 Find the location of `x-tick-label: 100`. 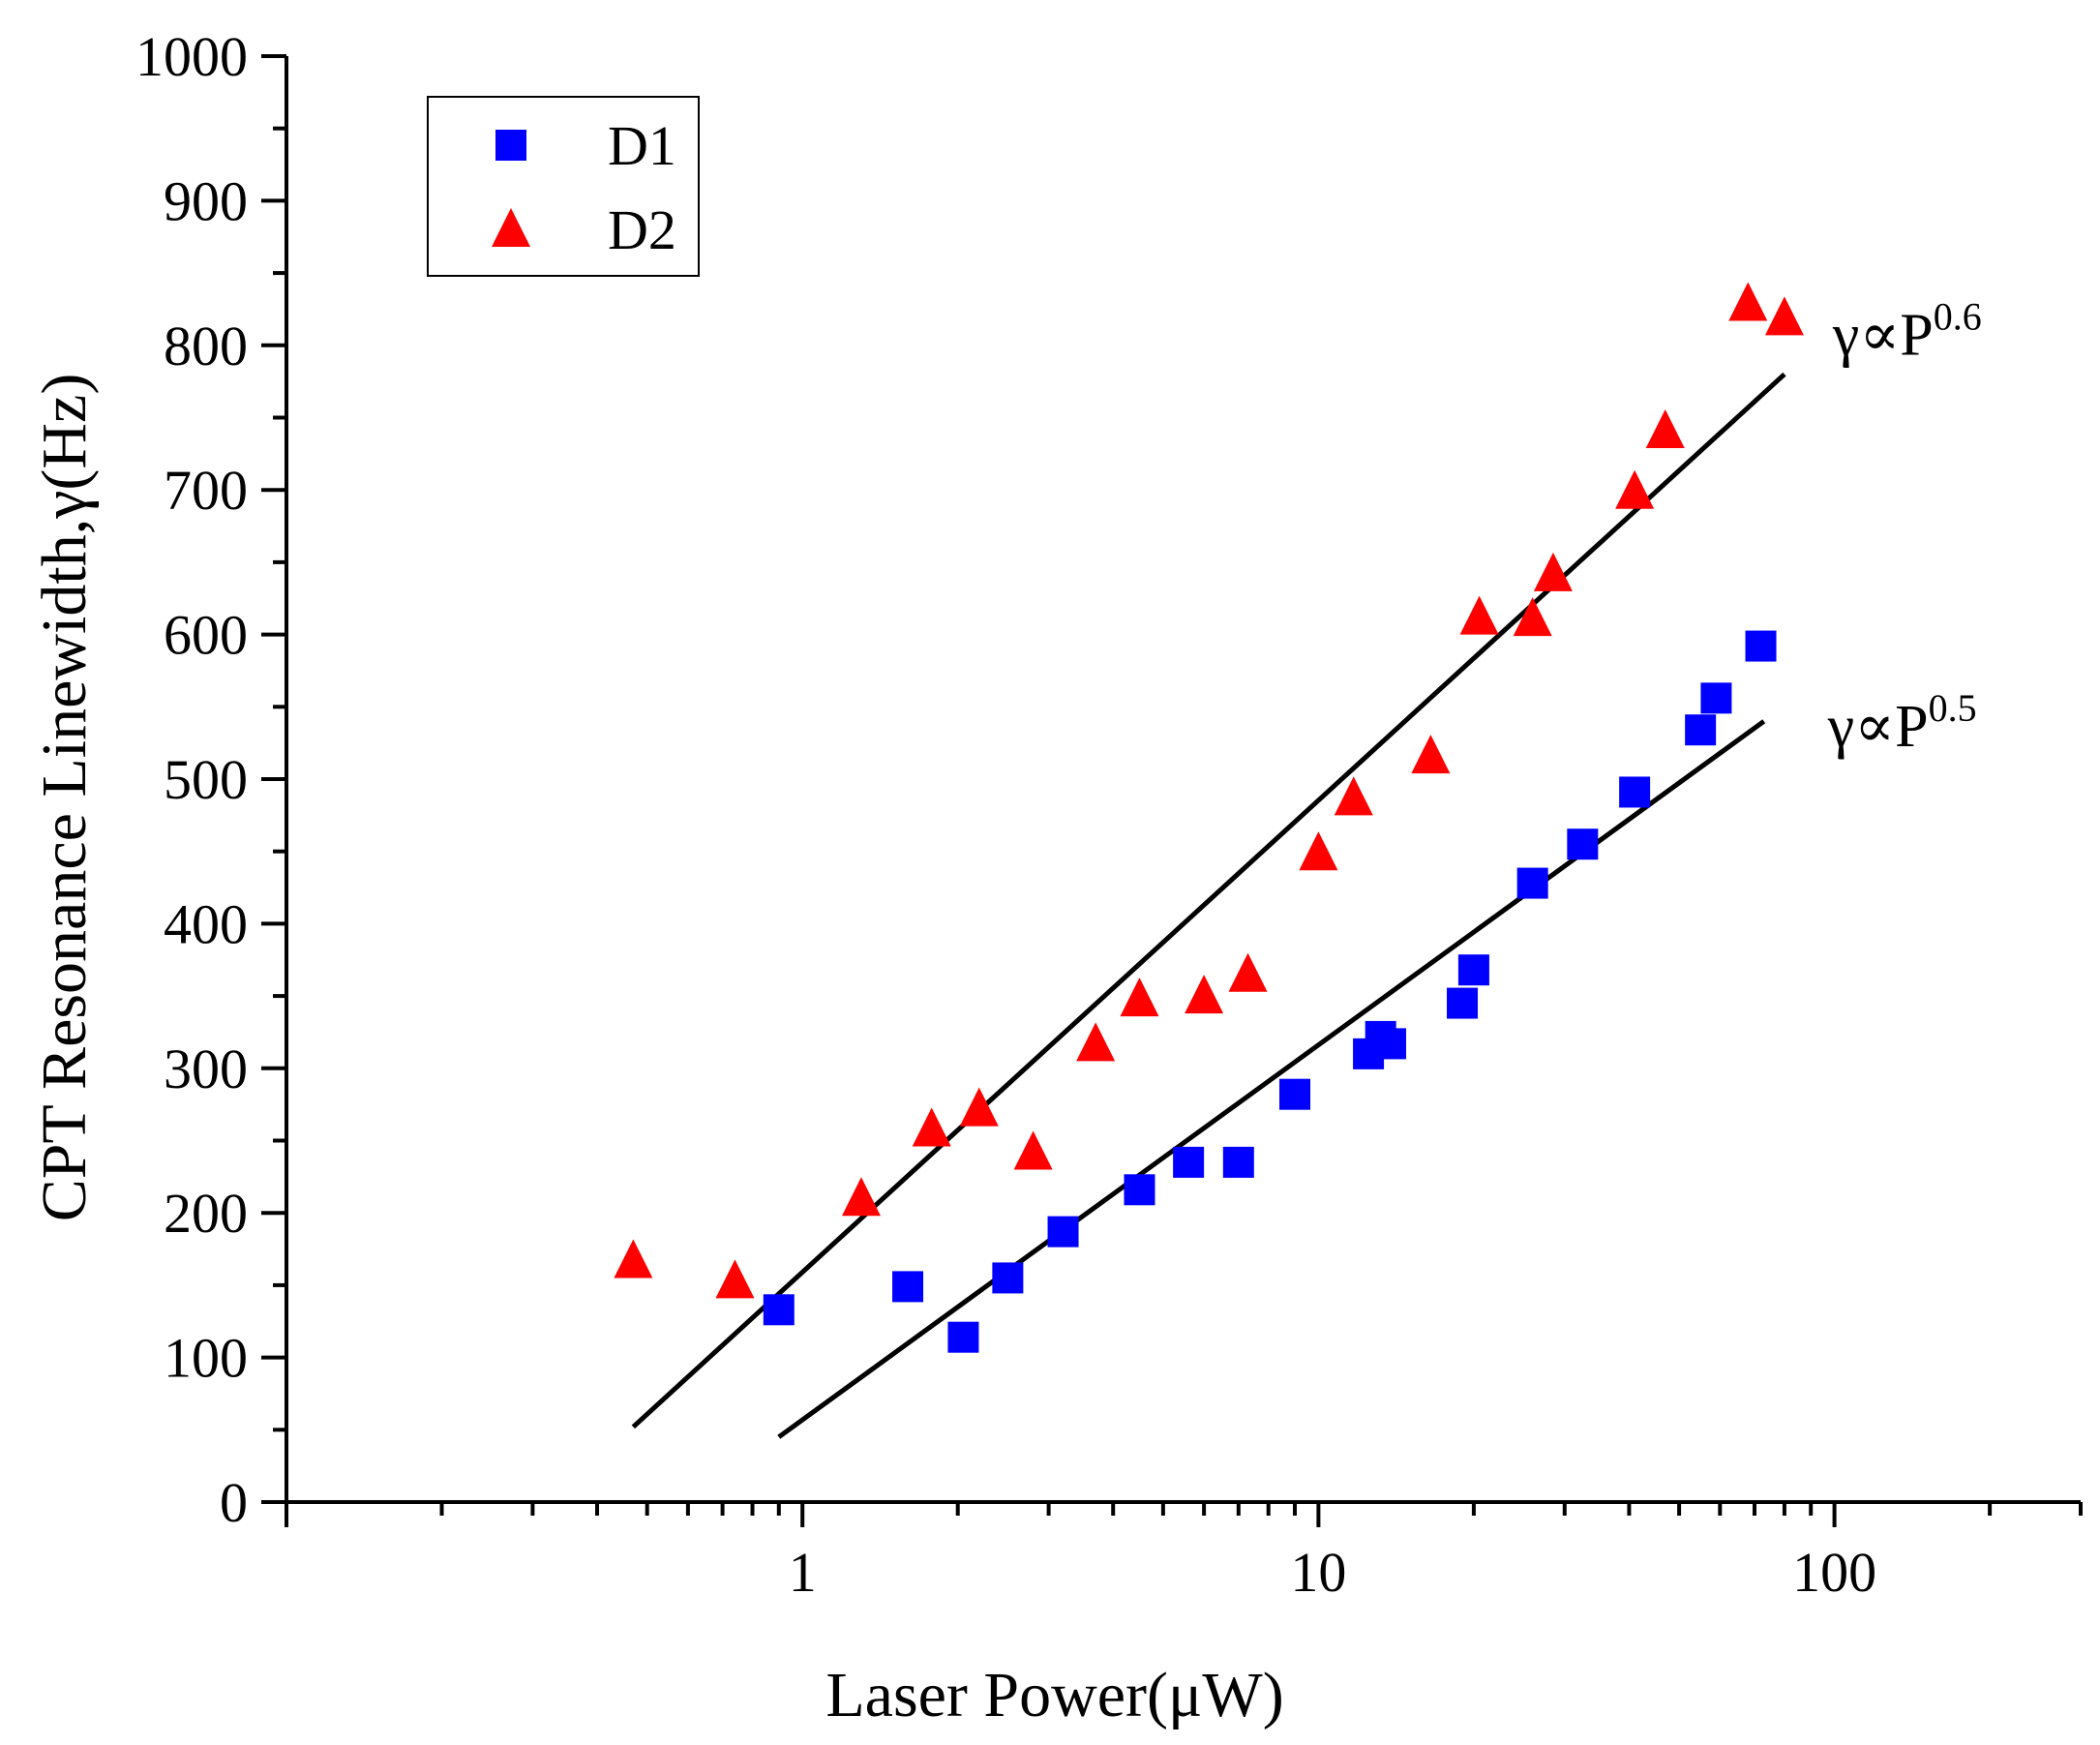

x-tick-label: 100 is located at coordinates (1834, 1572).